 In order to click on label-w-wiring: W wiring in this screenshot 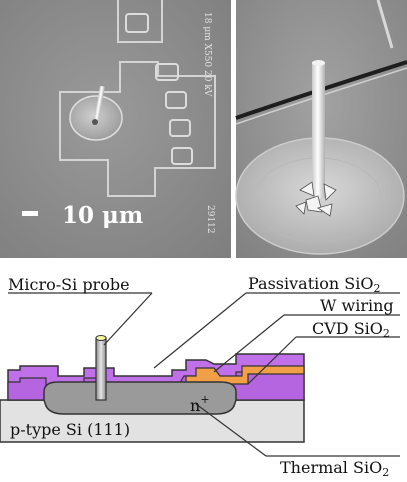, I will do `click(357, 305)`.